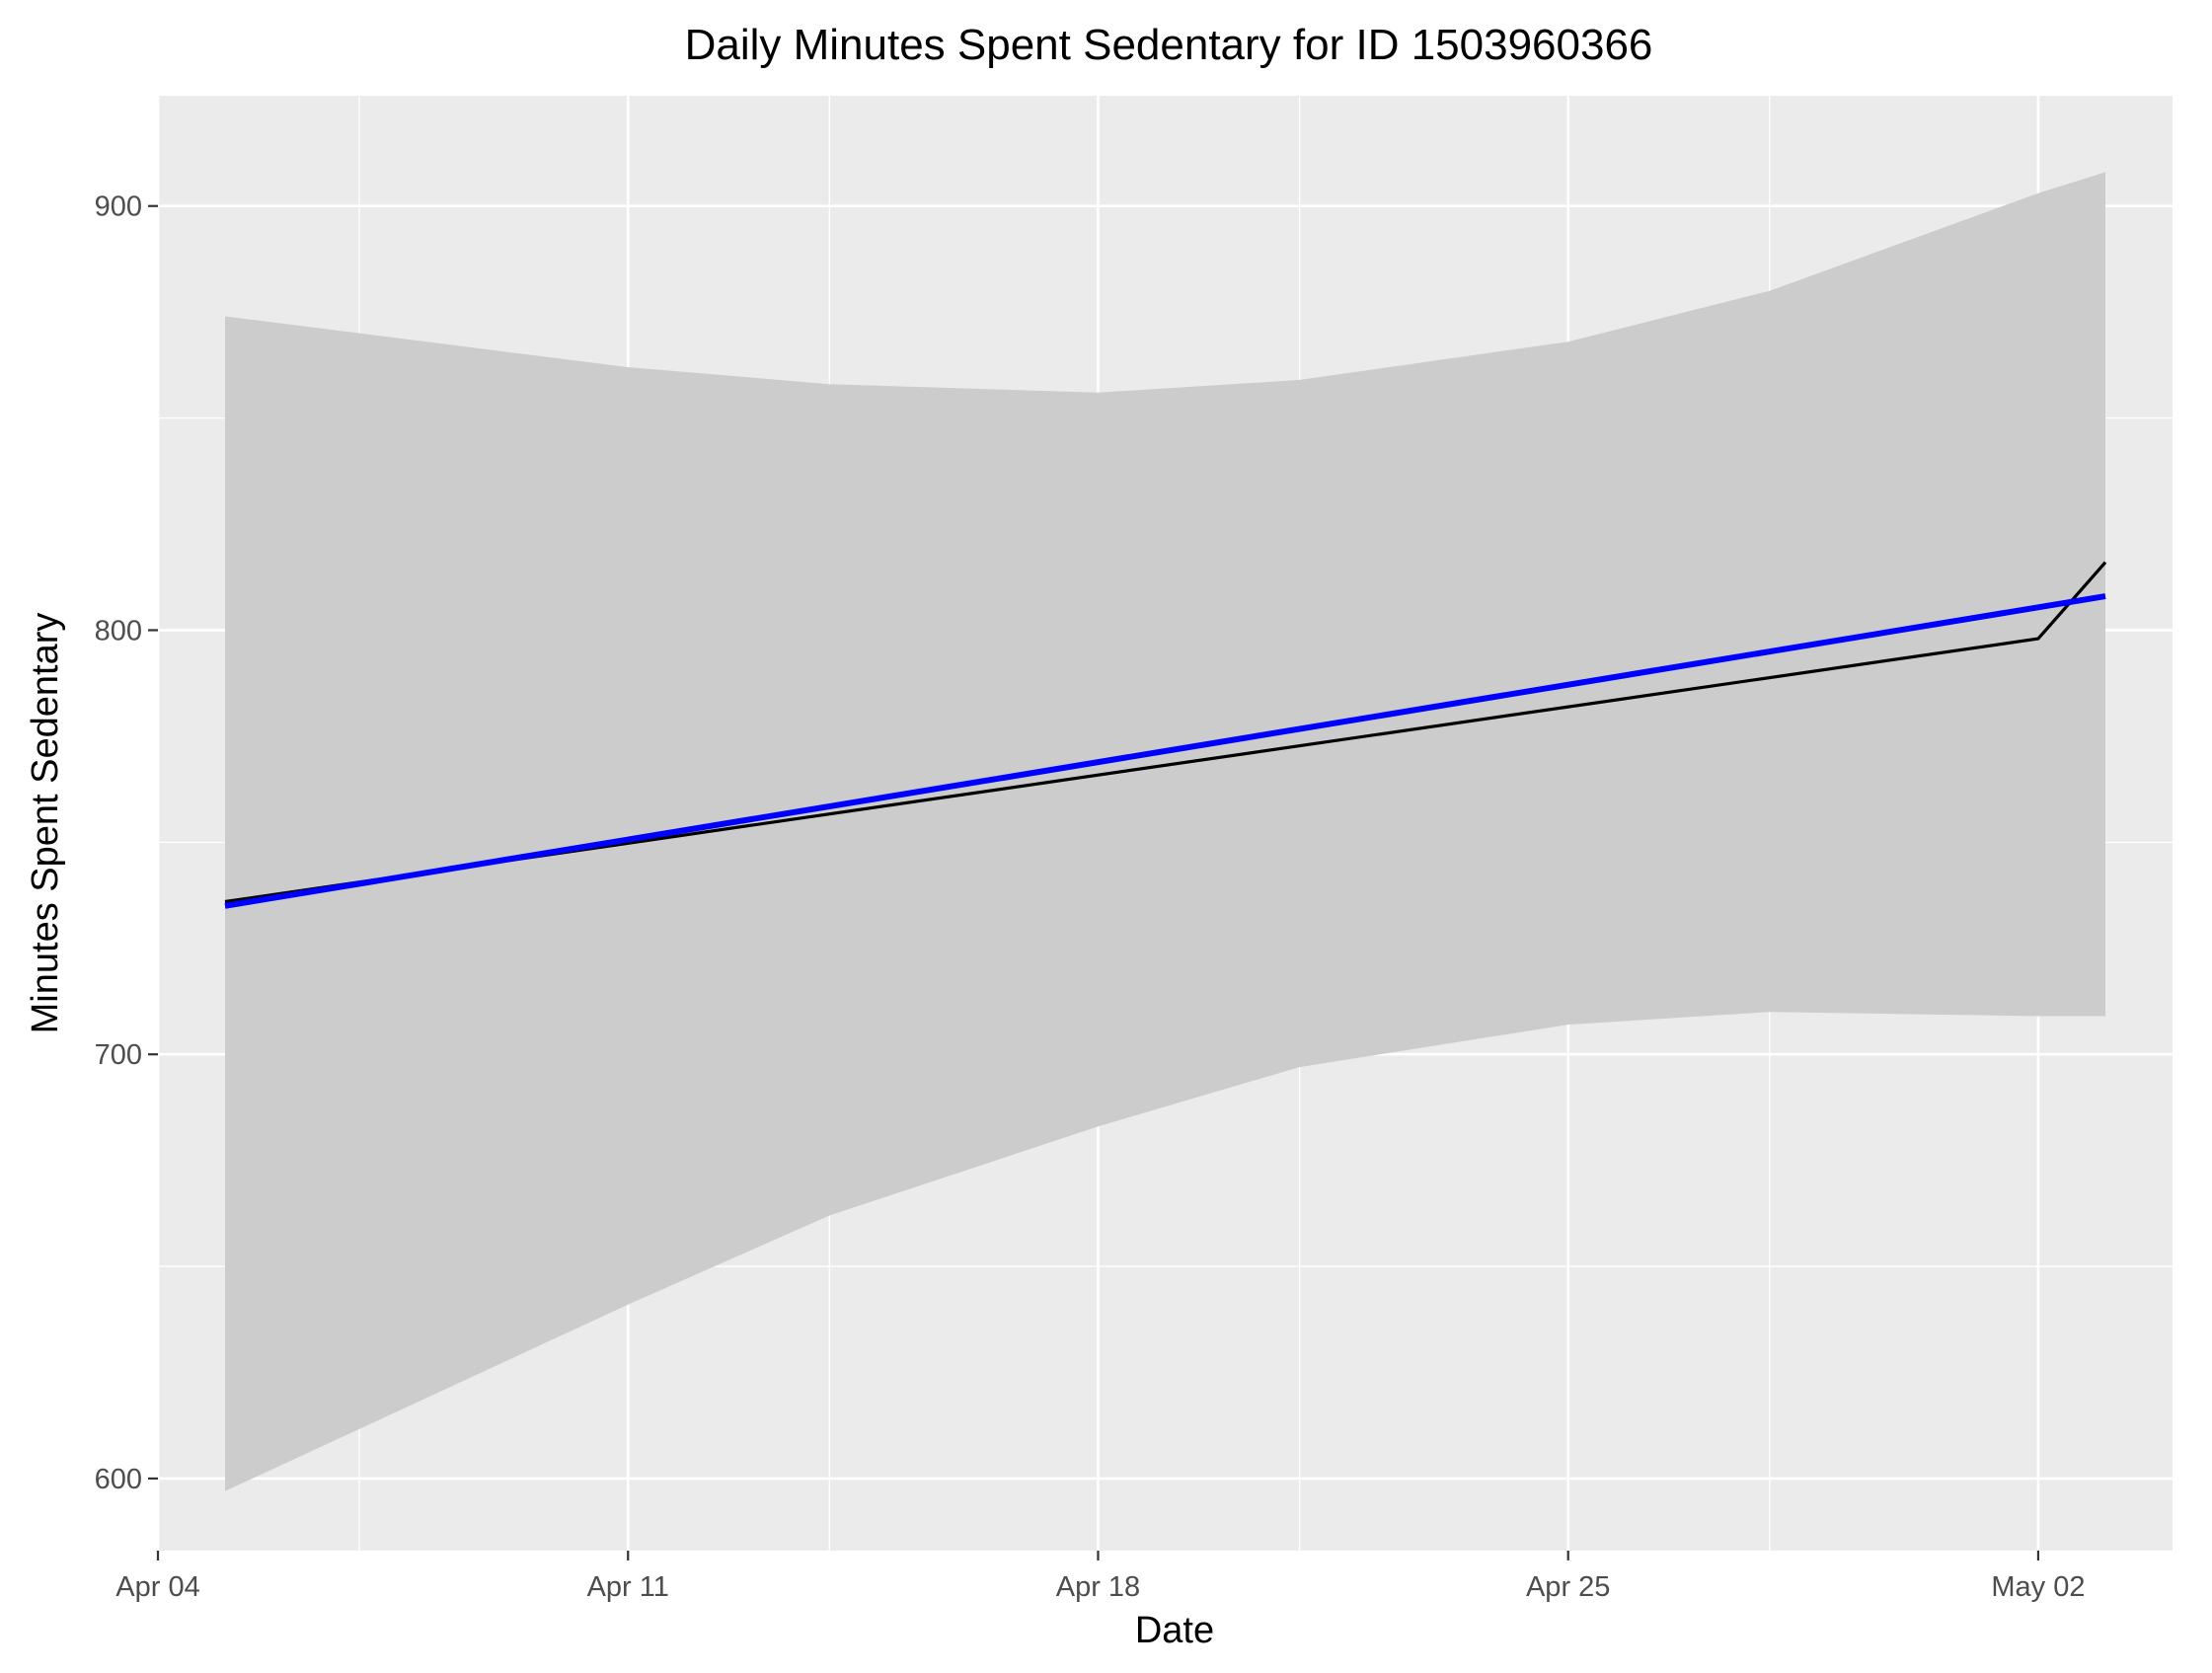 The image size is (2212, 1673). Describe the element at coordinates (157, 1587) in the screenshot. I see `x-tick-label: Apr 04` at that location.